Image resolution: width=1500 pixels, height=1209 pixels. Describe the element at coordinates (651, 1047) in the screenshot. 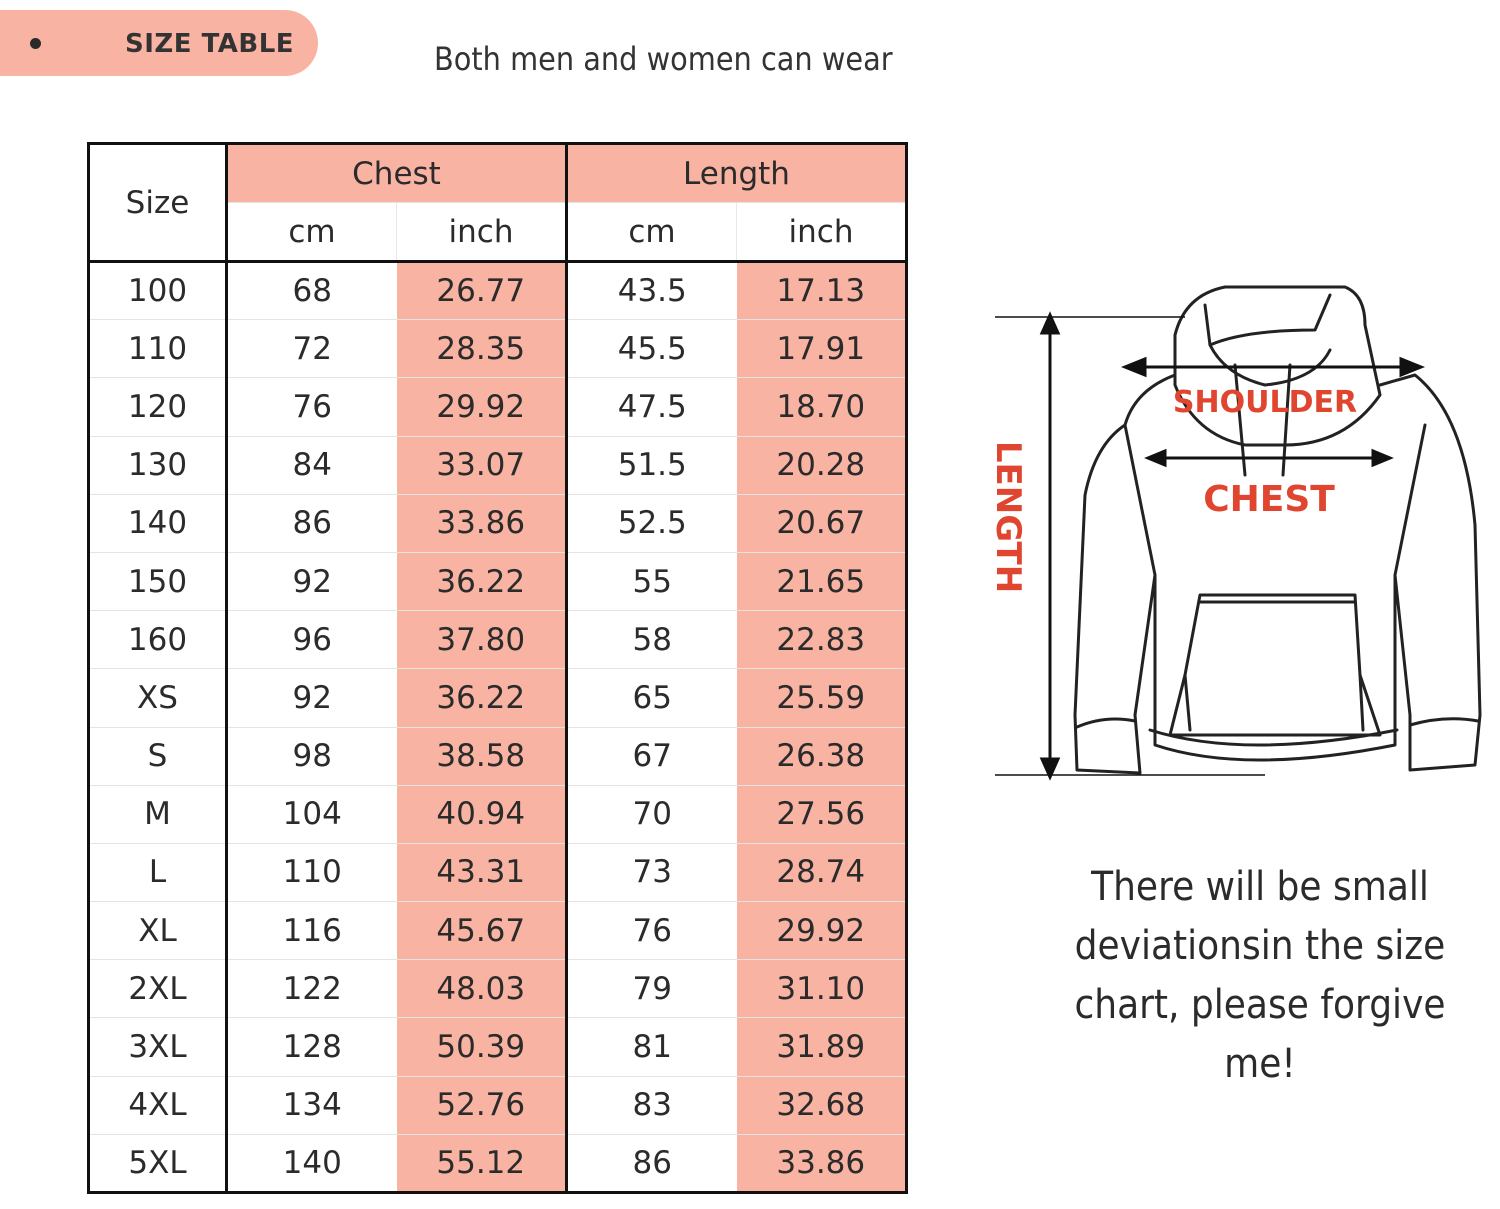

I see `length-cm-cell: 81` at that location.